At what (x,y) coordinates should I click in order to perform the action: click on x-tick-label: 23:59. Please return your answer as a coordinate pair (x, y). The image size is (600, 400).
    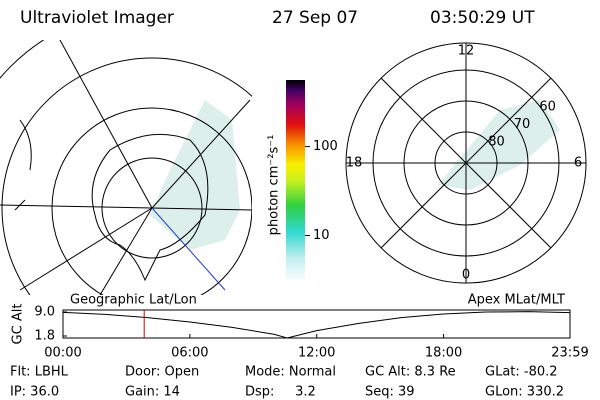
    Looking at the image, I should click on (569, 353).